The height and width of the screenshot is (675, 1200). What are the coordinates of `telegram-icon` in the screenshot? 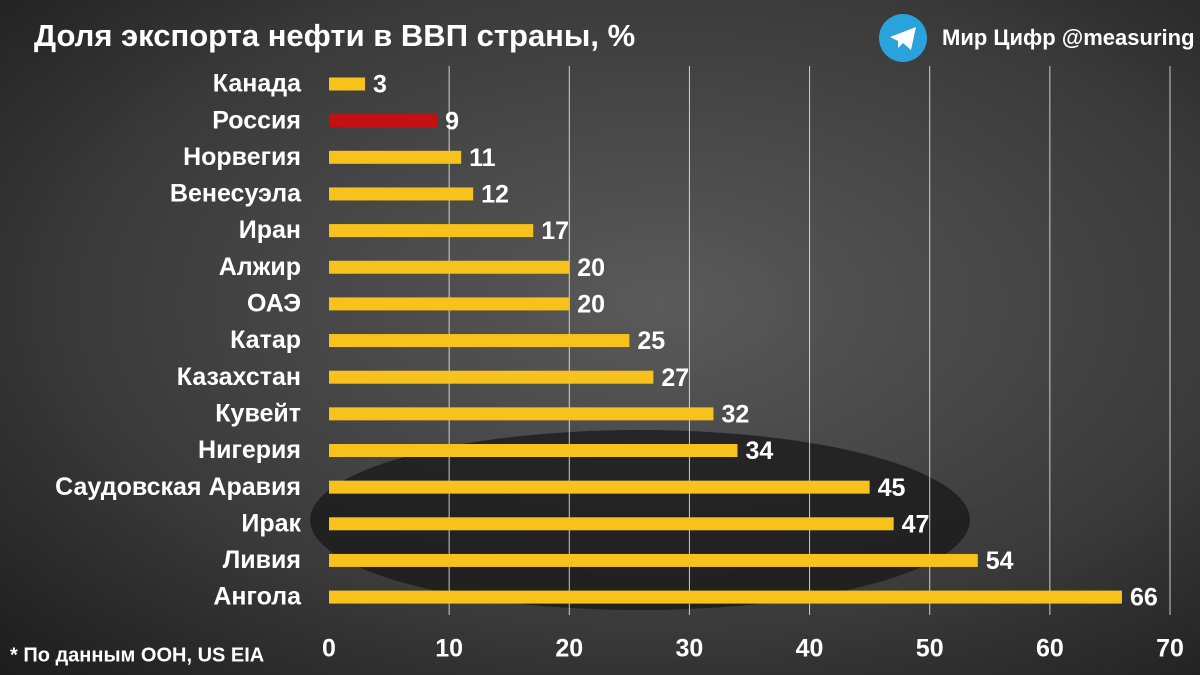 It's located at (903, 38).